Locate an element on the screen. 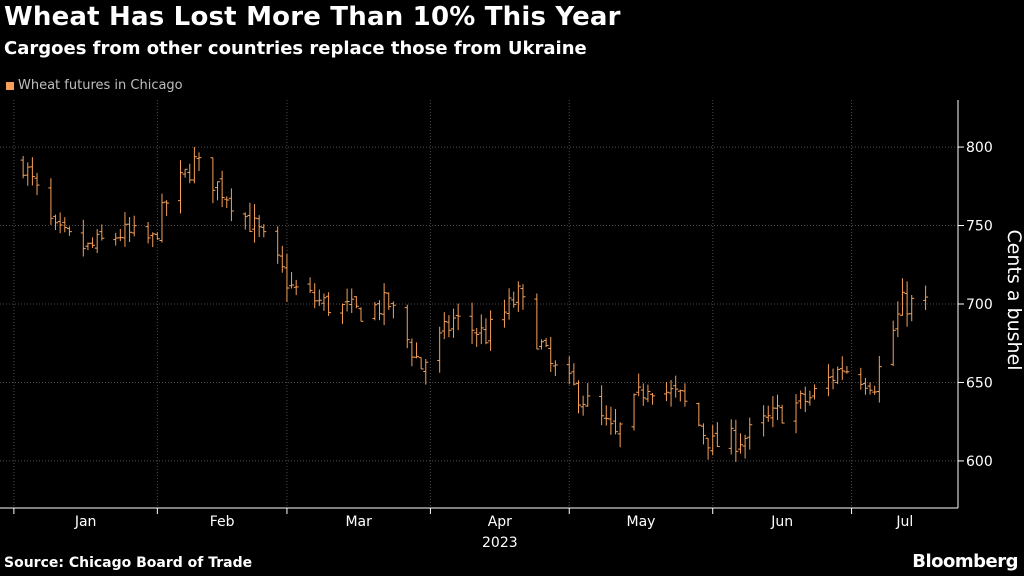 Image resolution: width=1024 pixels, height=576 pixels. y-tick-label: 650 is located at coordinates (979, 383).